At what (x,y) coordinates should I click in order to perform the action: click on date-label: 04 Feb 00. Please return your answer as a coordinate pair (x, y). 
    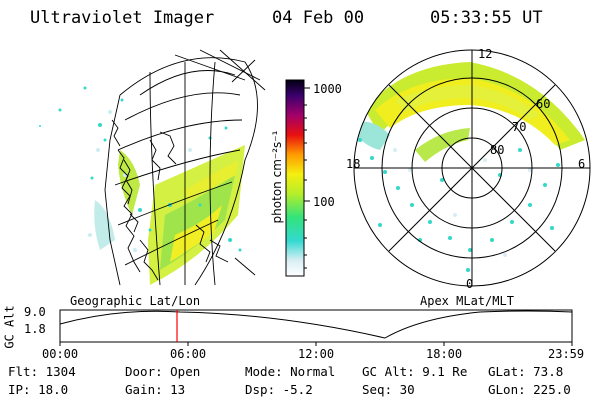
    Looking at the image, I should click on (318, 18).